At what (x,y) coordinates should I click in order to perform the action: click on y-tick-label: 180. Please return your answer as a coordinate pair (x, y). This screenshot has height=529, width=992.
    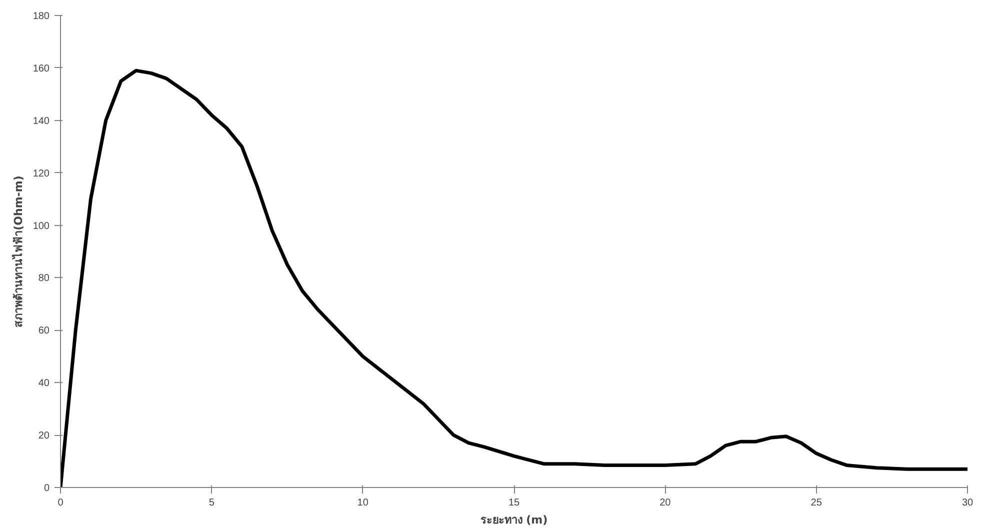
    Looking at the image, I should click on (41, 16).